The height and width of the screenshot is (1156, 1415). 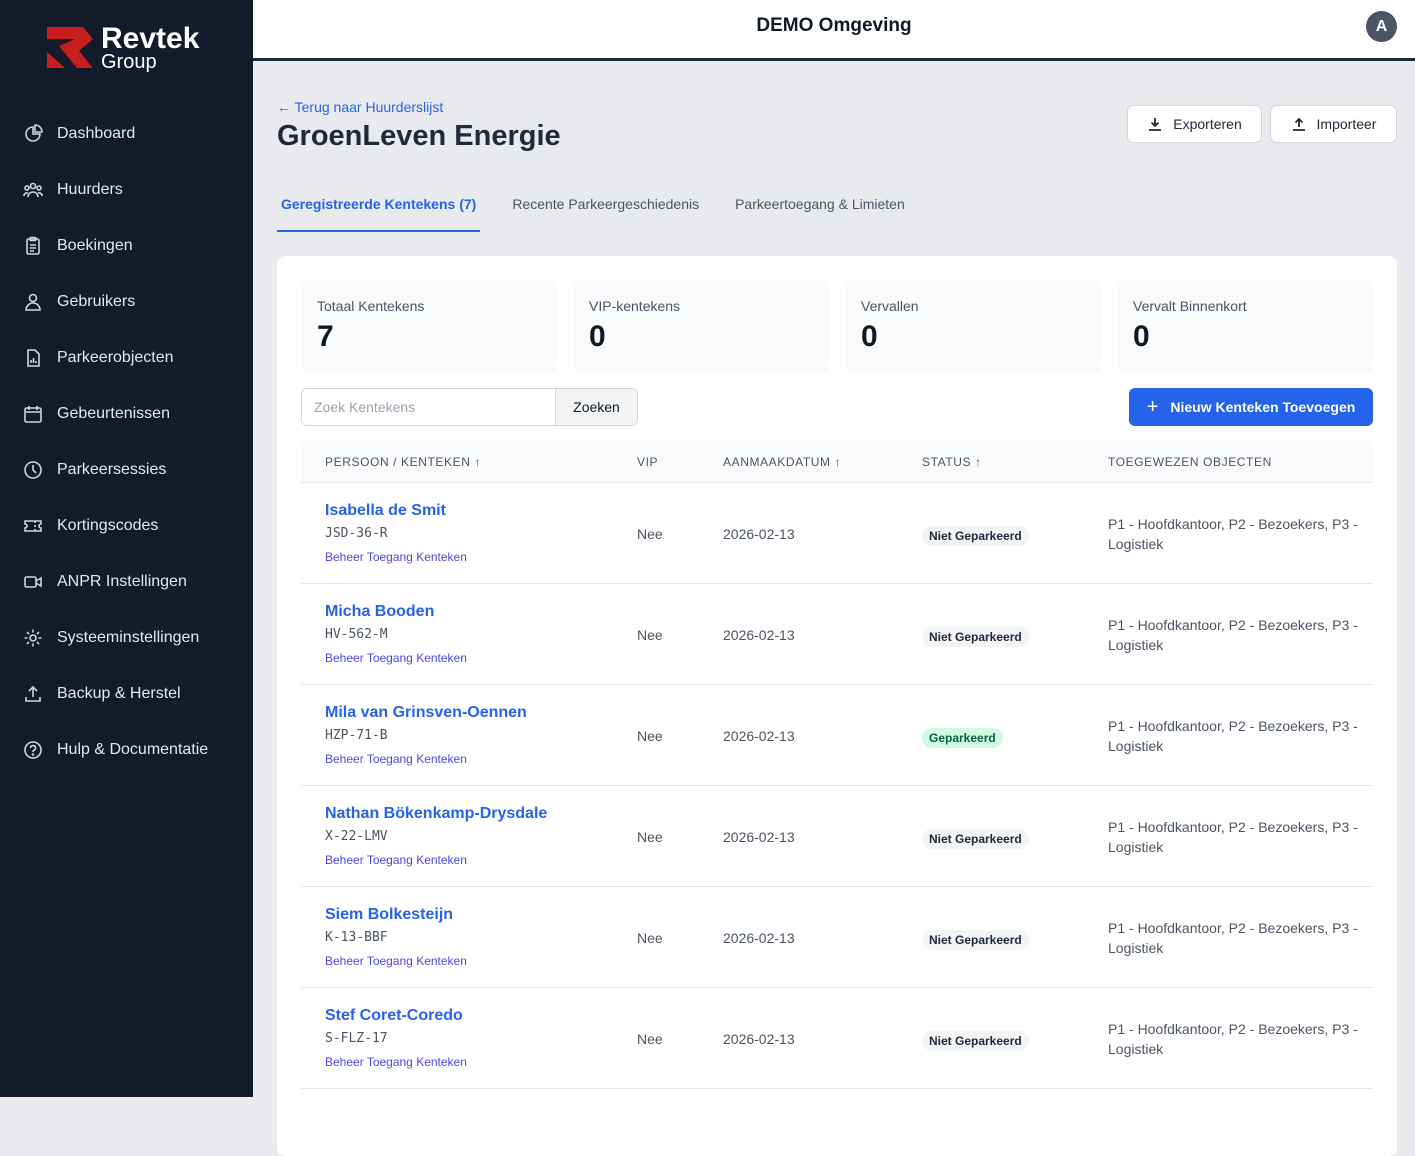 I want to click on license-plate: K-13-BBF, so click(x=356, y=937).